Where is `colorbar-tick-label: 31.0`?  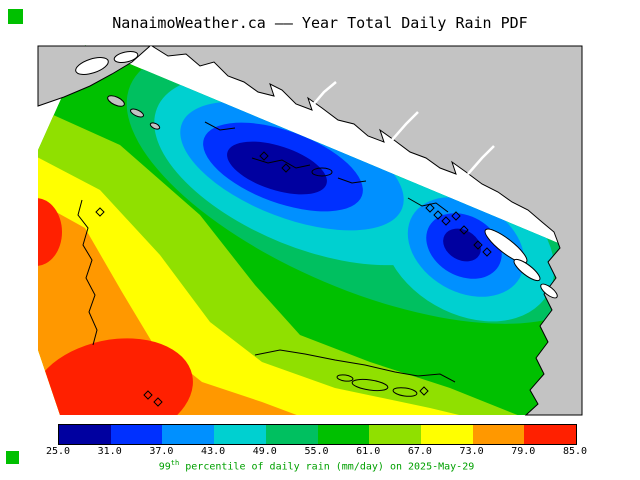
colorbar-tick-label: 31.0 is located at coordinates (109, 451).